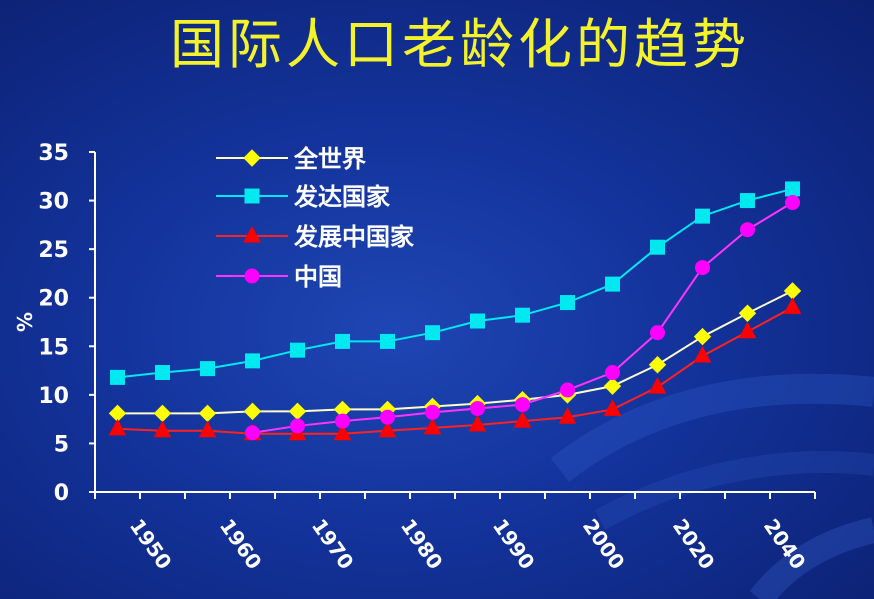  I want to click on y-tick-label: 5, so click(61, 444).